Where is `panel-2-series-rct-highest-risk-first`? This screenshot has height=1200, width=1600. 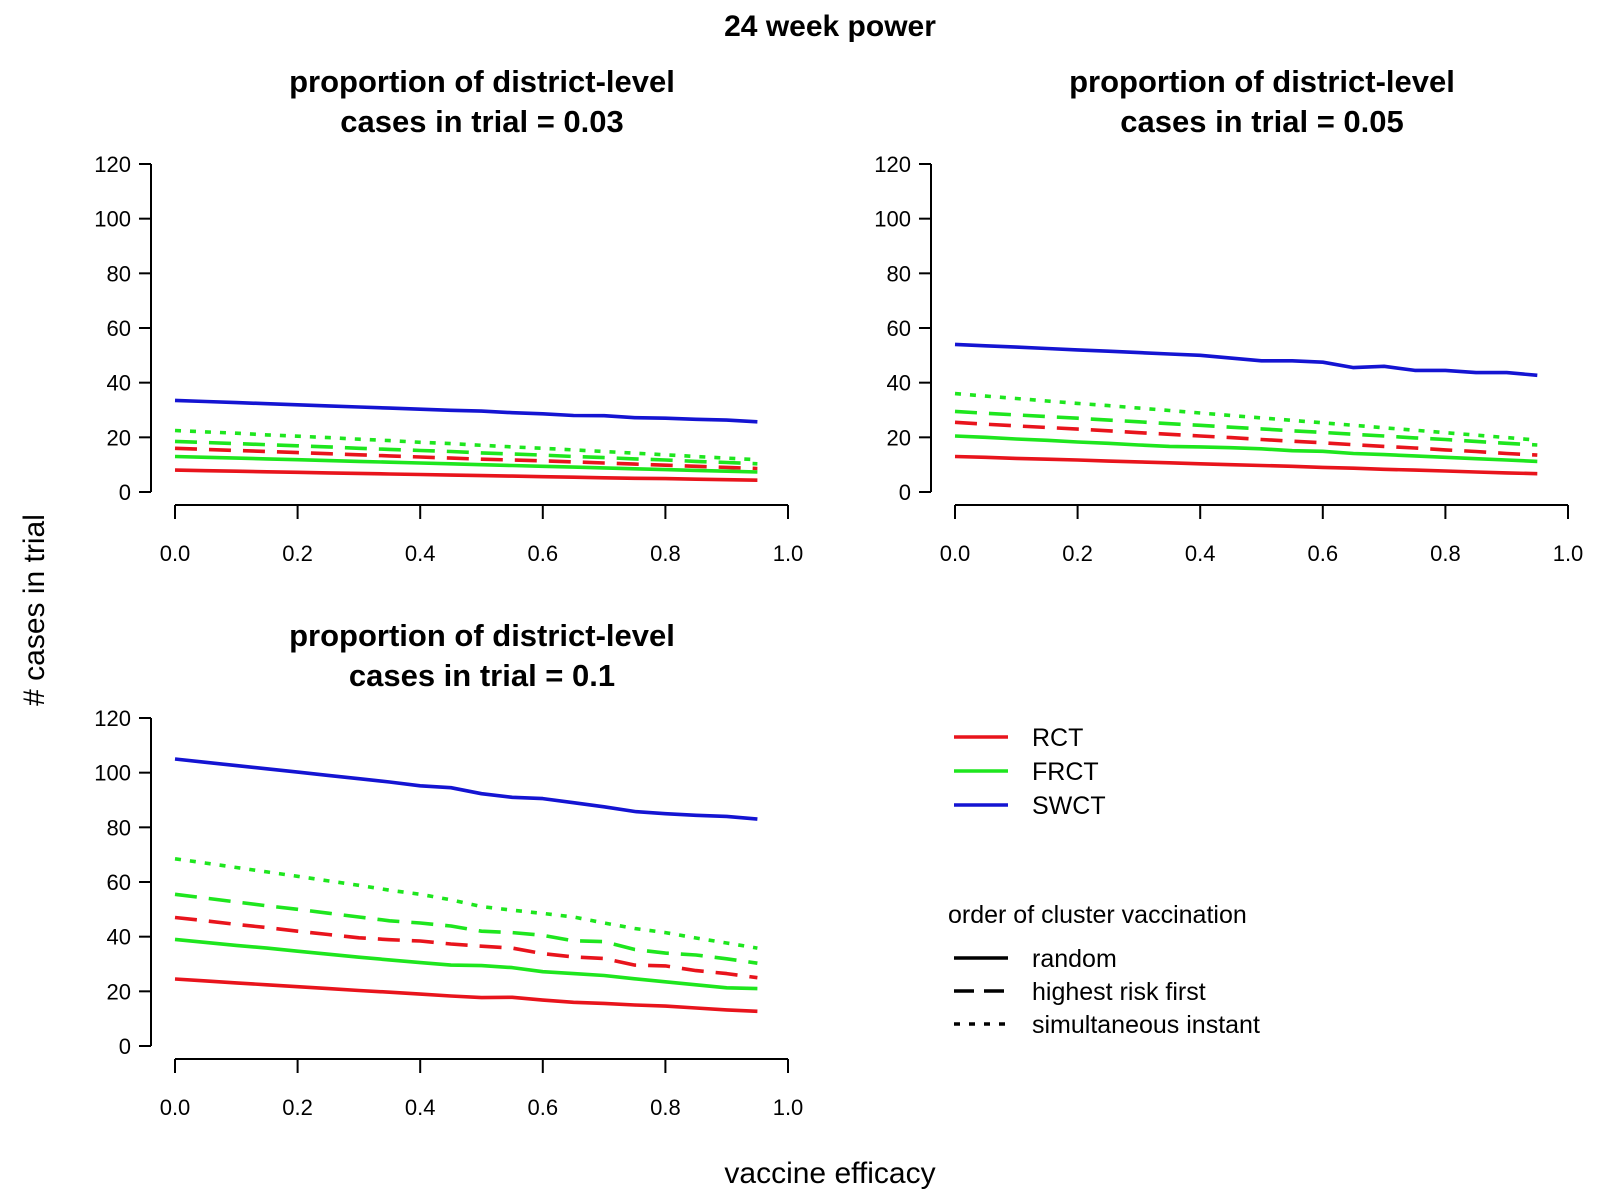
panel-2-series-rct-highest-risk-first is located at coordinates (1246, 438).